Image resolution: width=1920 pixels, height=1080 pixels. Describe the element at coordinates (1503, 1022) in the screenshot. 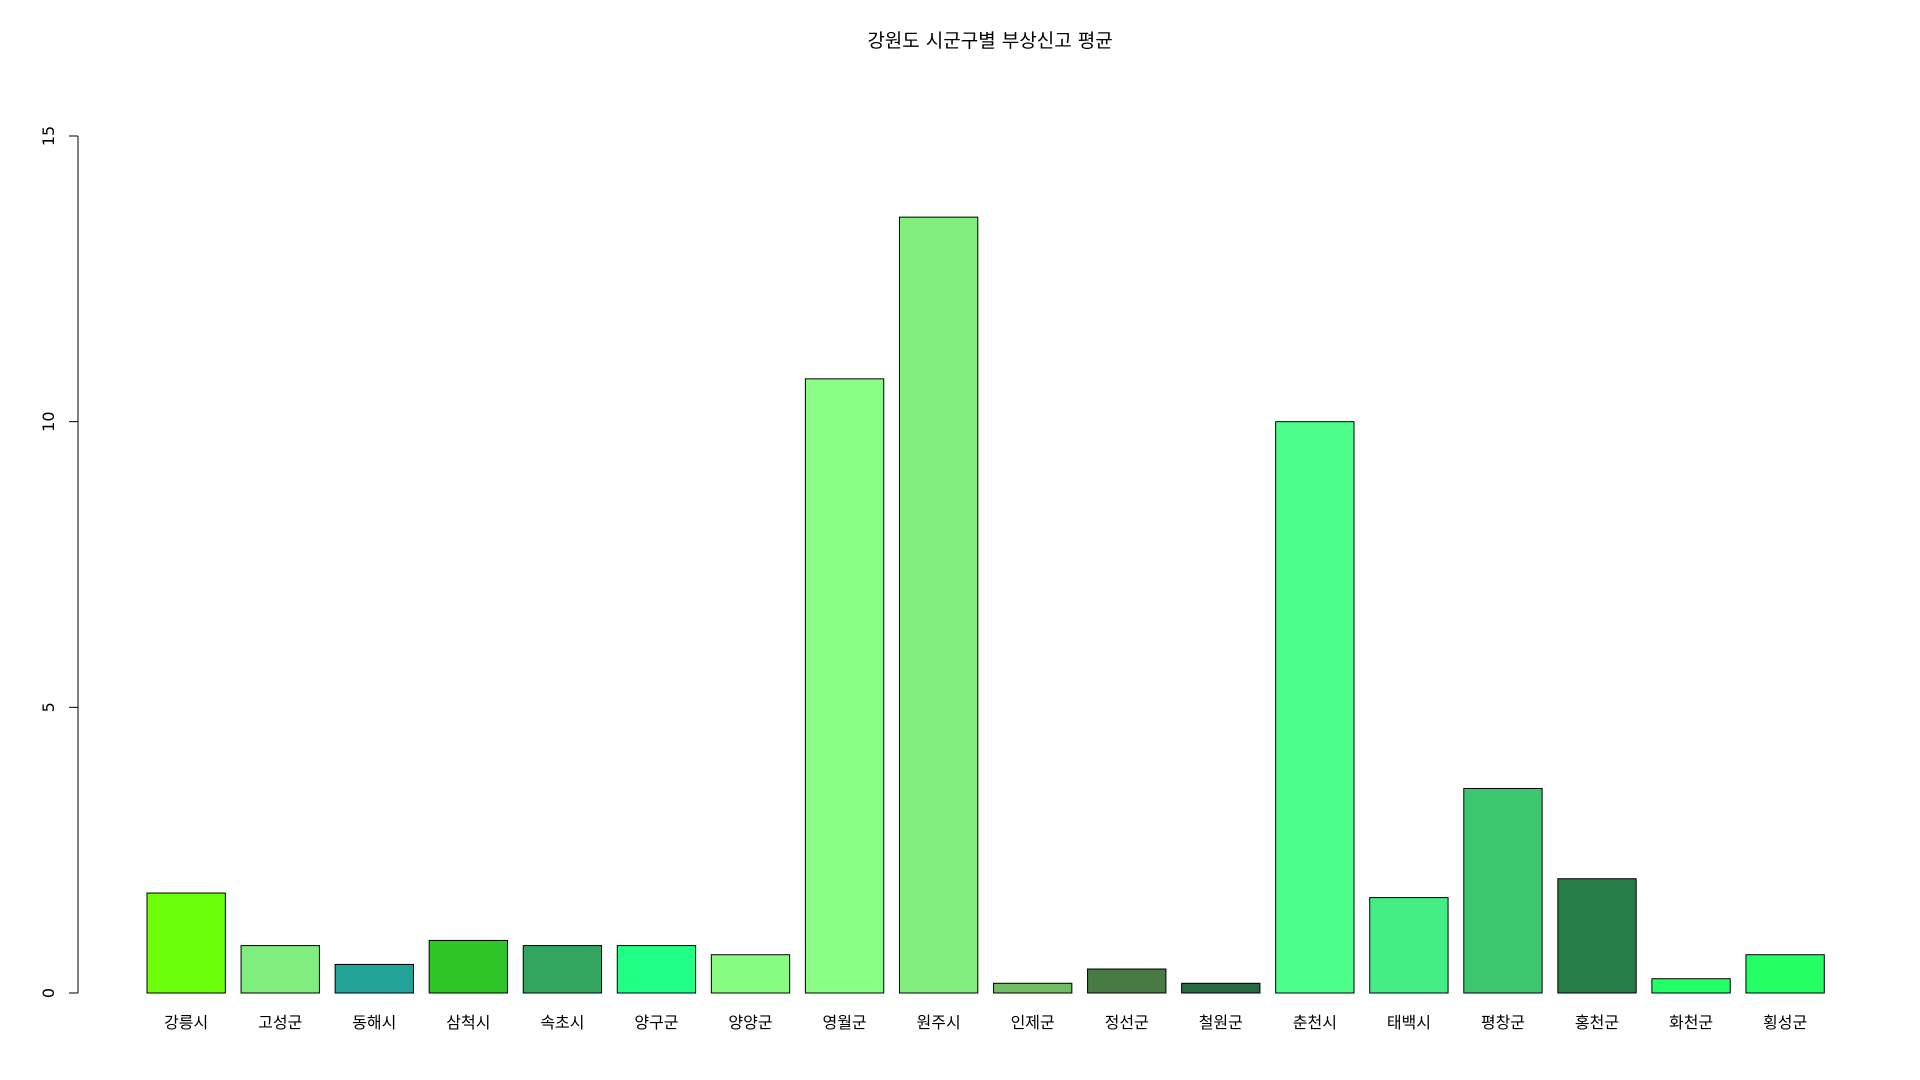

I see `x-tick-label: 평창군` at that location.